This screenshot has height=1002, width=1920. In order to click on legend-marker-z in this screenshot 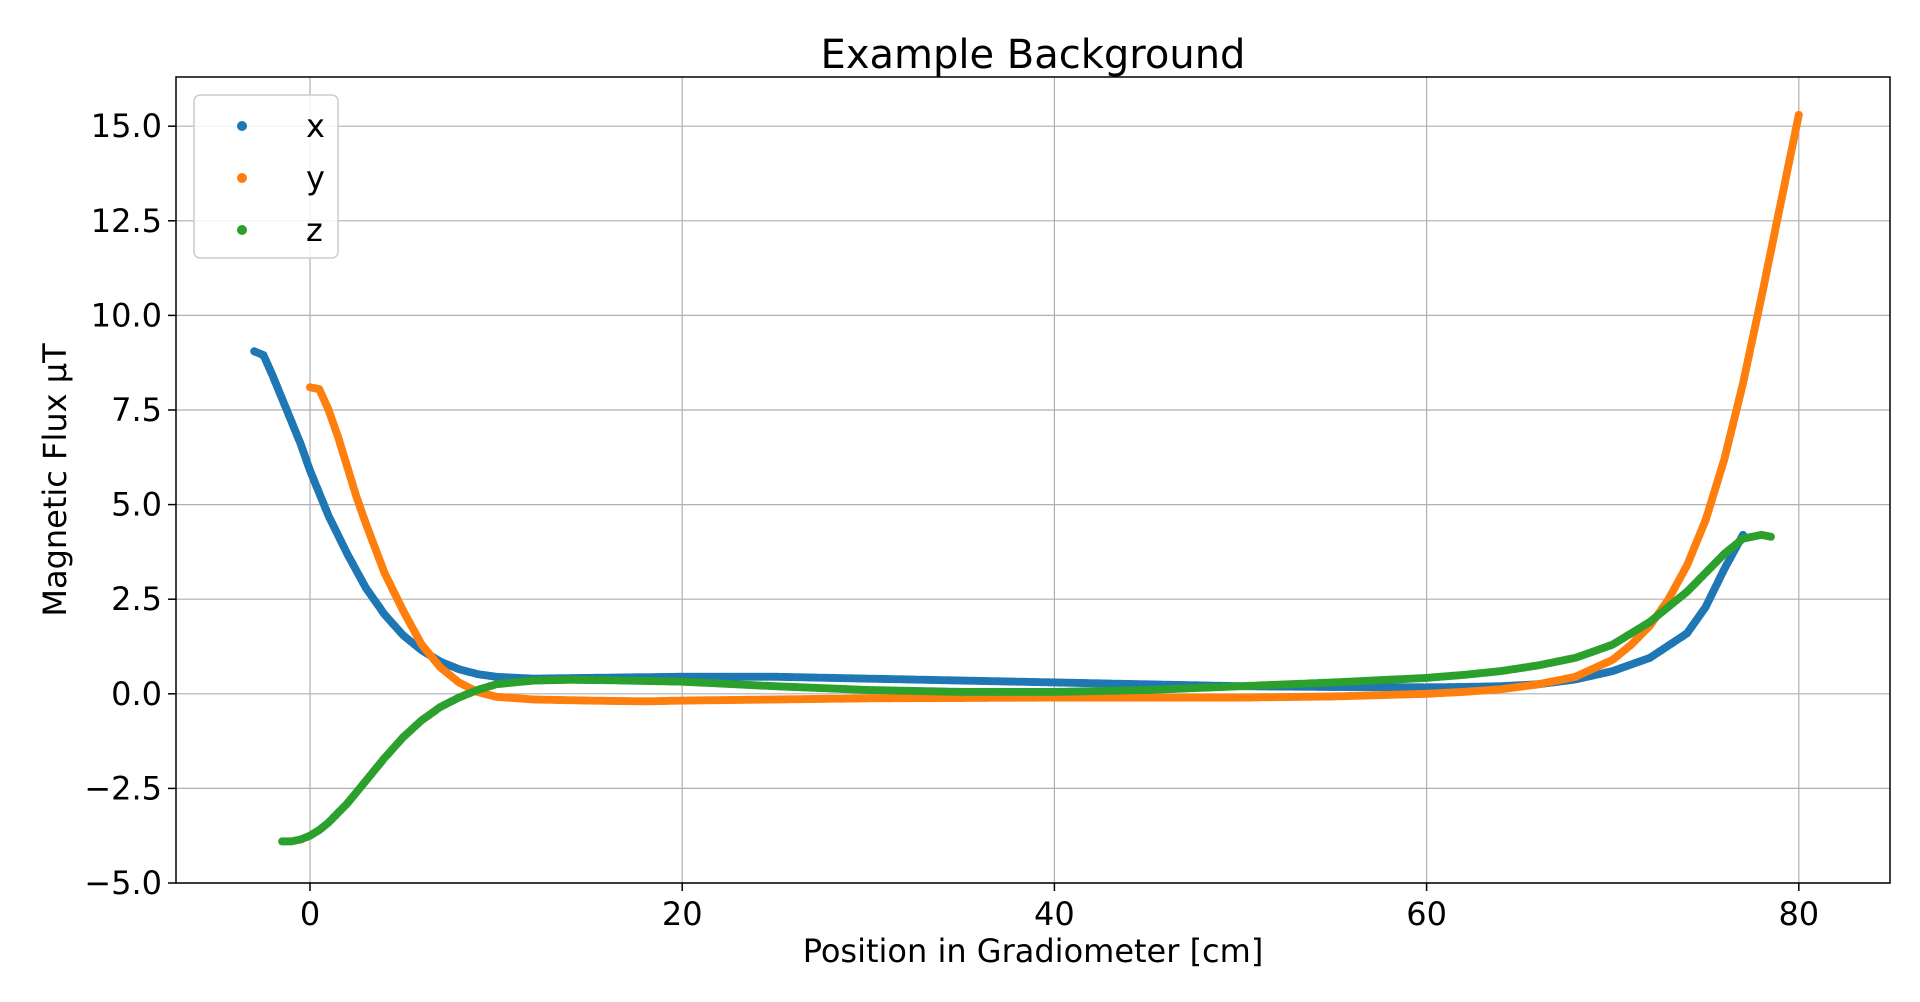, I will do `click(242, 230)`.